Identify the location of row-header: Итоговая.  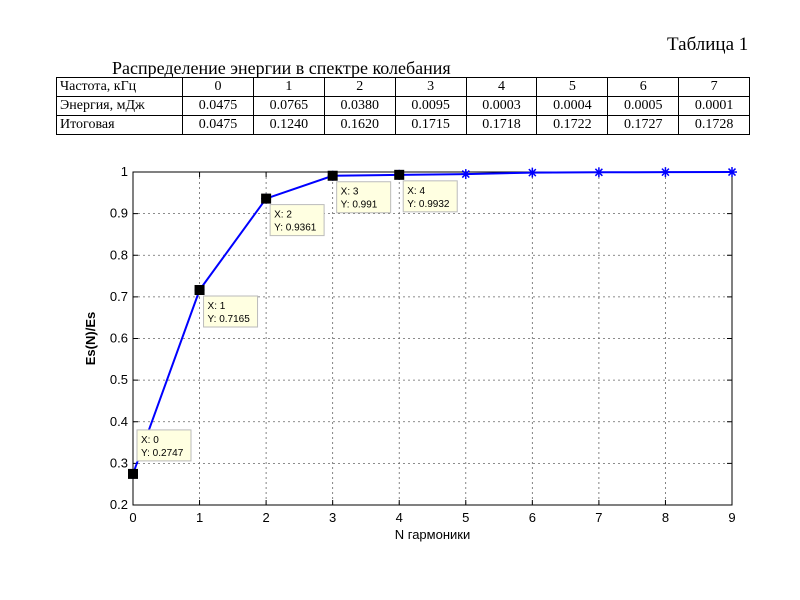
(119, 125).